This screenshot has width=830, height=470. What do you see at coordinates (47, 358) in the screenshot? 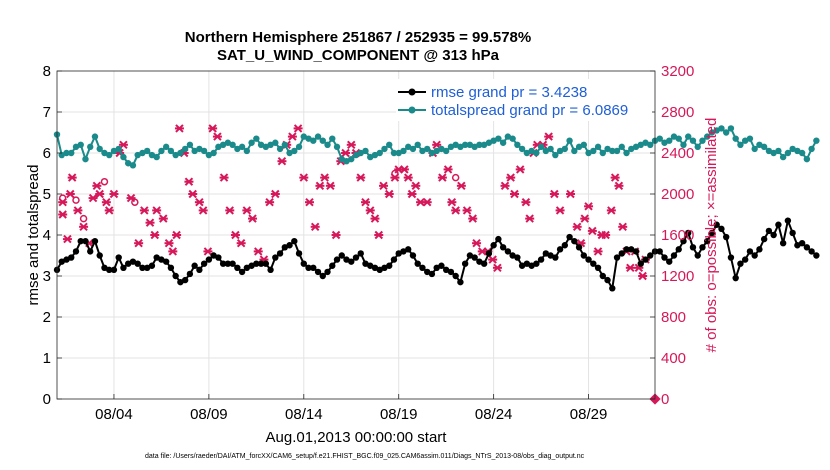
I see `y-left-tick-label: 1` at bounding box center [47, 358].